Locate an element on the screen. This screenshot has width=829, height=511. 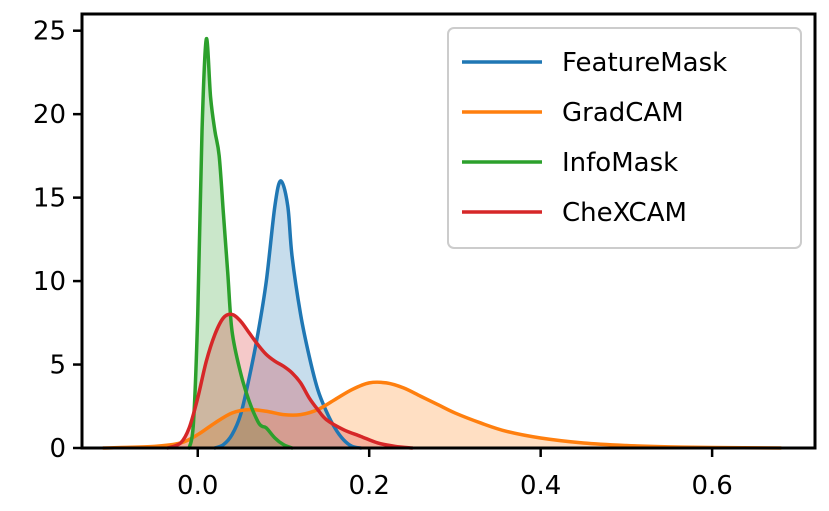
area-infomask is located at coordinates (241, 243).